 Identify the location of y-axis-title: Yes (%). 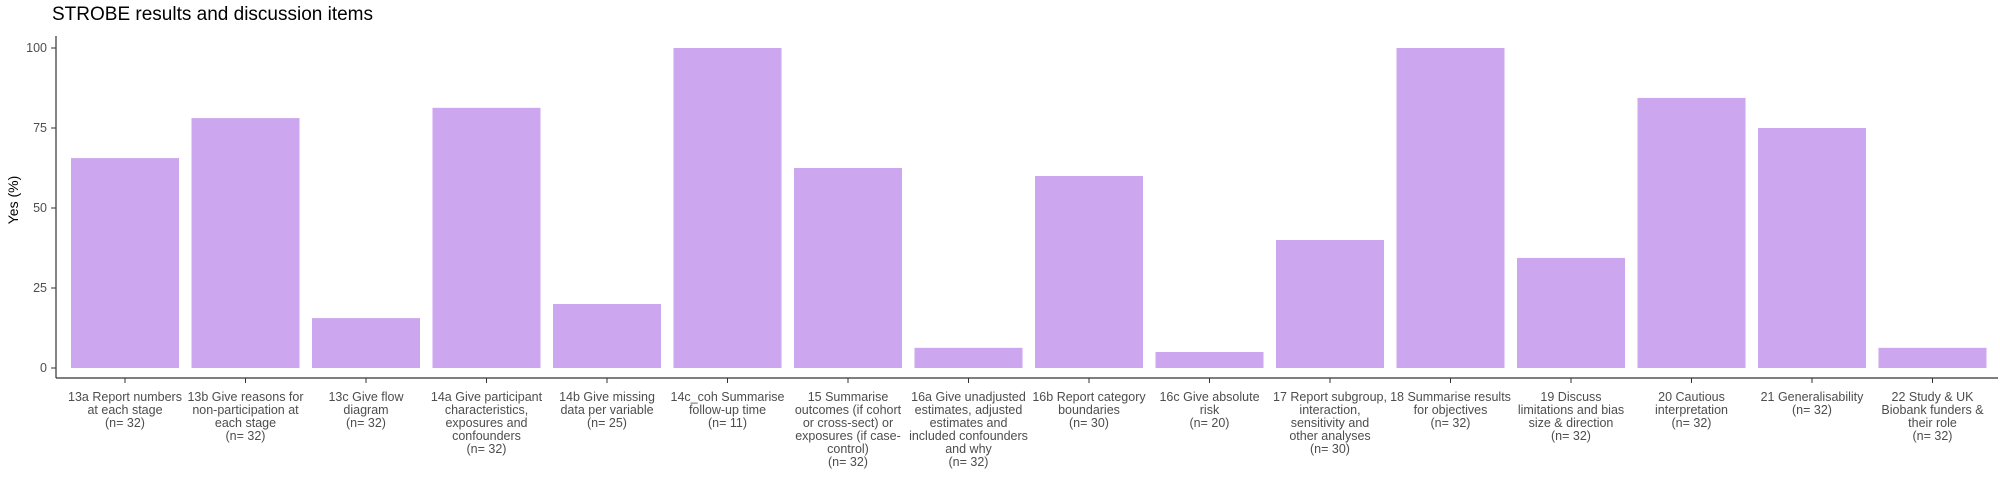
(13, 200).